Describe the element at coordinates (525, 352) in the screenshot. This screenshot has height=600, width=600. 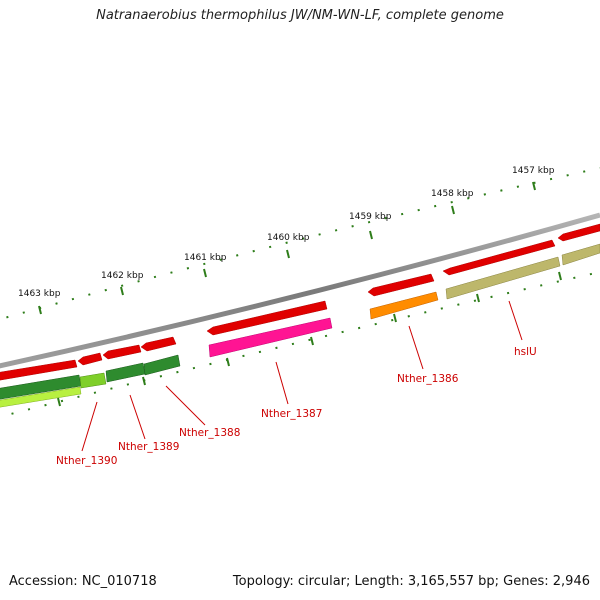
I see `gene-label-hslU: hslU` at that location.